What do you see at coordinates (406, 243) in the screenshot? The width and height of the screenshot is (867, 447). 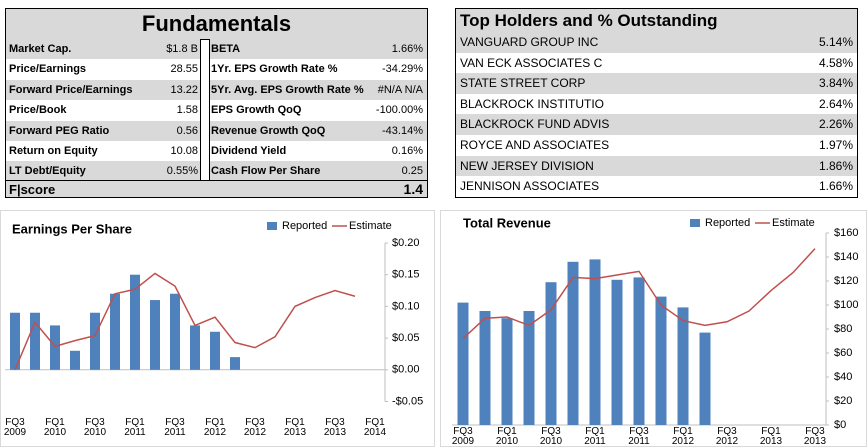 I see `y-tick-label: $0.20` at bounding box center [406, 243].